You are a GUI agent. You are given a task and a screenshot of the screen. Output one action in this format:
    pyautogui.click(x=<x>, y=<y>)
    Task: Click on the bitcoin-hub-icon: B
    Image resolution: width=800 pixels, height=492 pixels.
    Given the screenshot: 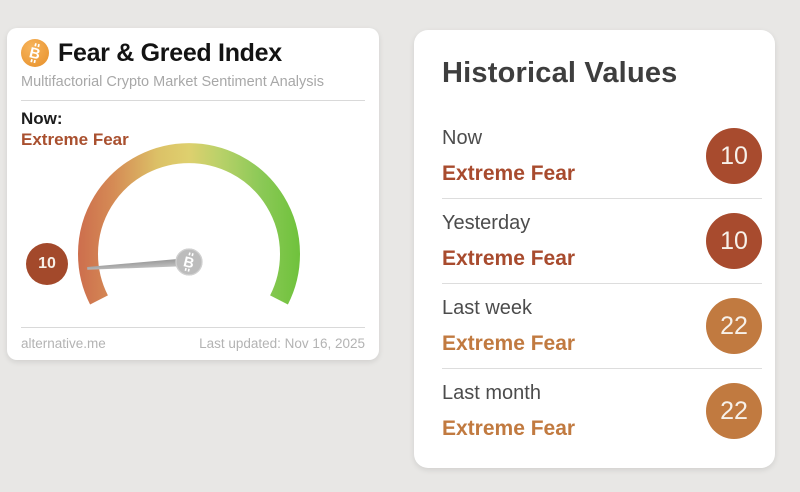 What is the action you would take?
    pyautogui.click(x=189, y=262)
    